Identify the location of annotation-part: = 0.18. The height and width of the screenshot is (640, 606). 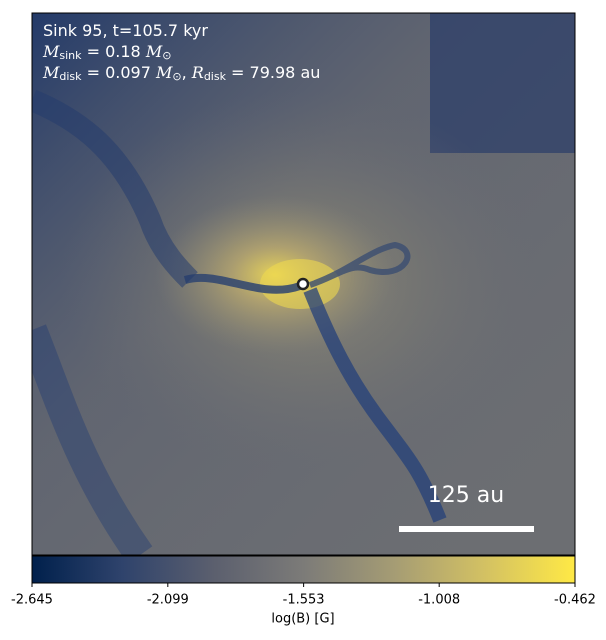
(114, 51).